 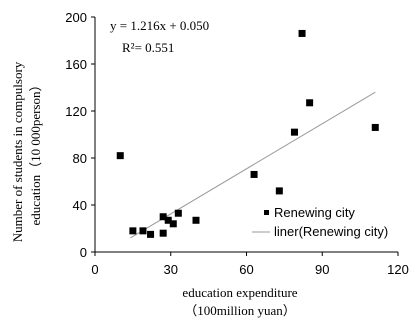 What do you see at coordinates (94, 269) in the screenshot?
I see `x-tick-label: 0` at bounding box center [94, 269].